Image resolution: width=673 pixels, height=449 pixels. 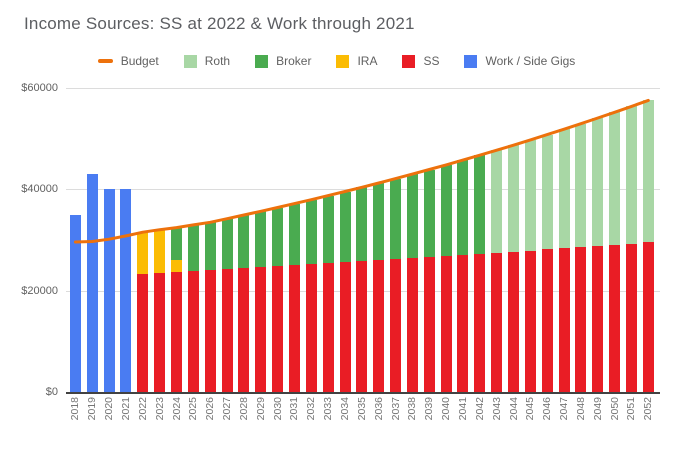 I want to click on bar-2019, so click(x=92, y=283).